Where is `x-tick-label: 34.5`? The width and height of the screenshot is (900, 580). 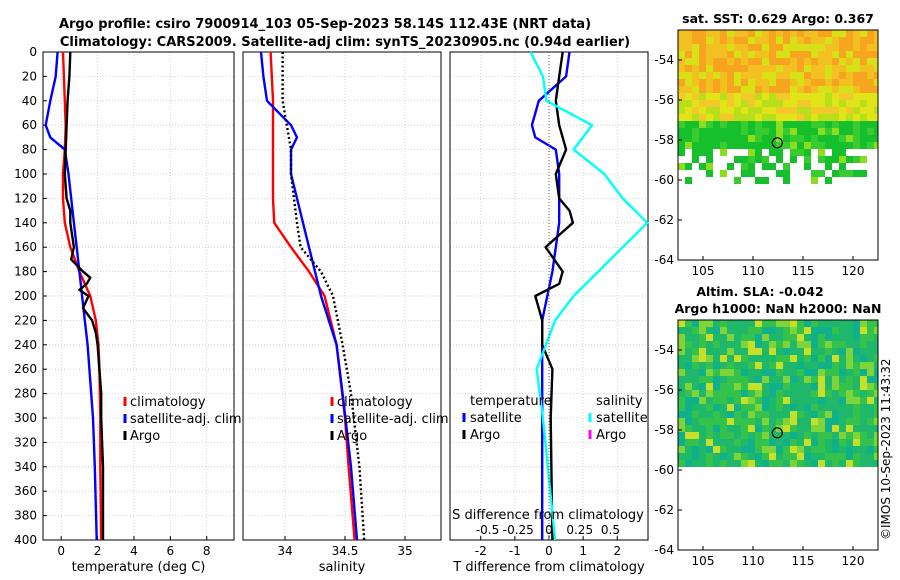 x-tick-label: 34.5 is located at coordinates (345, 551).